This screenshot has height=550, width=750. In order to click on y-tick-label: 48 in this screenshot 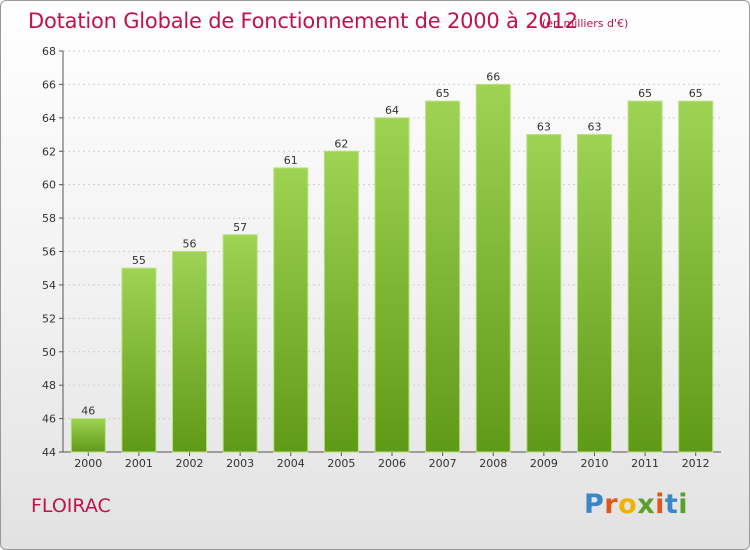, I will do `click(49, 385)`.